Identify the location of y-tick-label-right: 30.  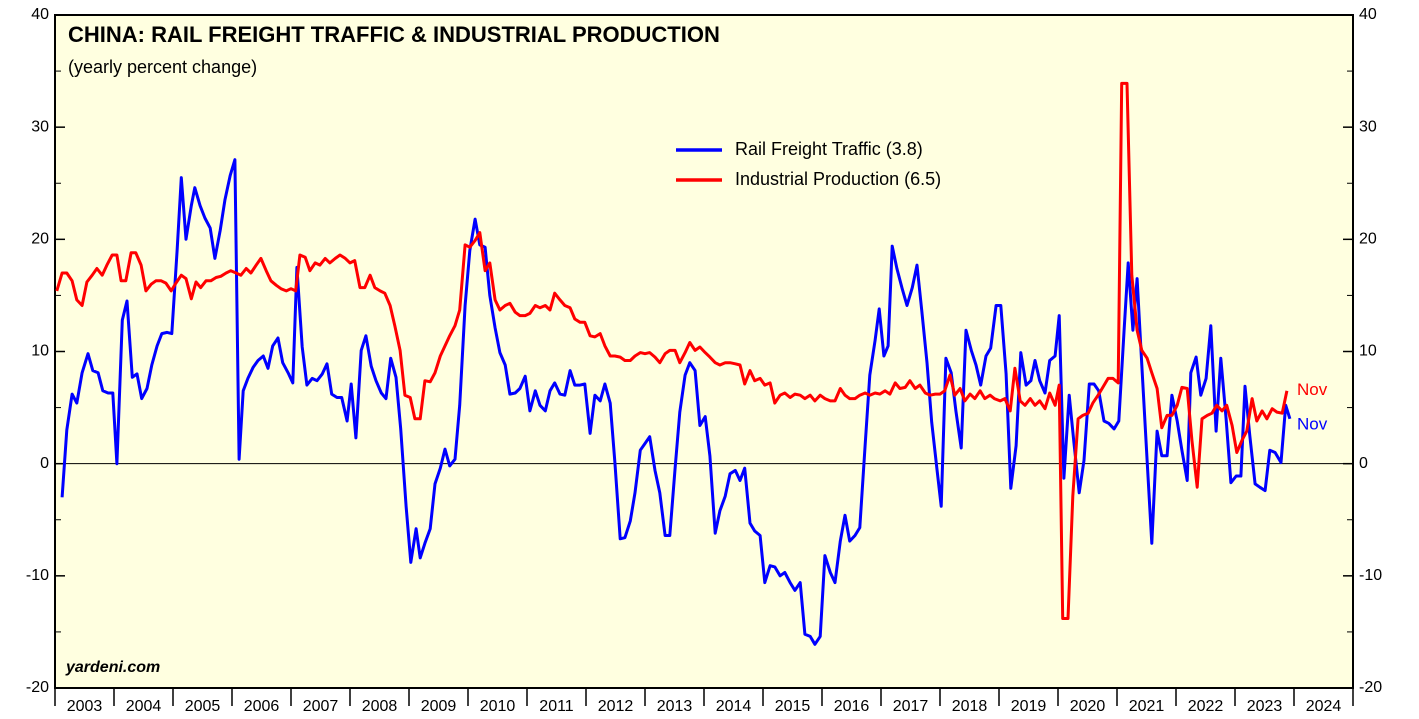
(1368, 126).